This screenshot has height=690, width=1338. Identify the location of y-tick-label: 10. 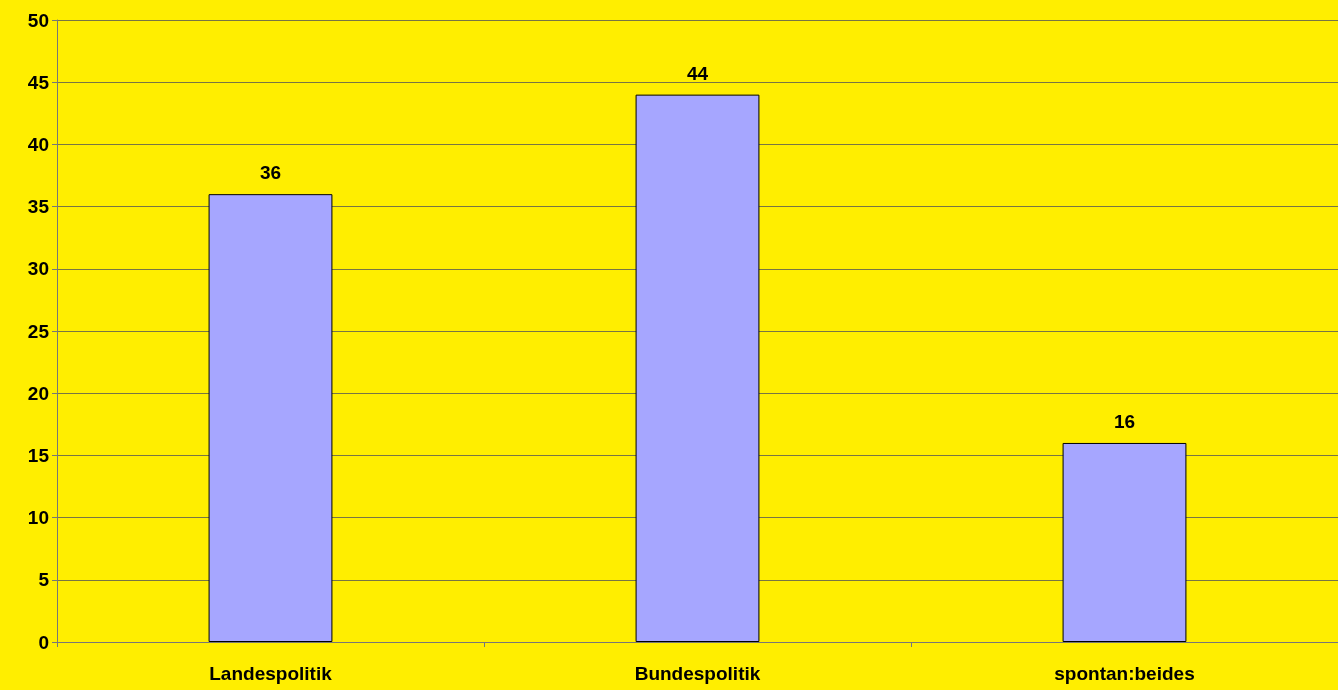
(38, 518).